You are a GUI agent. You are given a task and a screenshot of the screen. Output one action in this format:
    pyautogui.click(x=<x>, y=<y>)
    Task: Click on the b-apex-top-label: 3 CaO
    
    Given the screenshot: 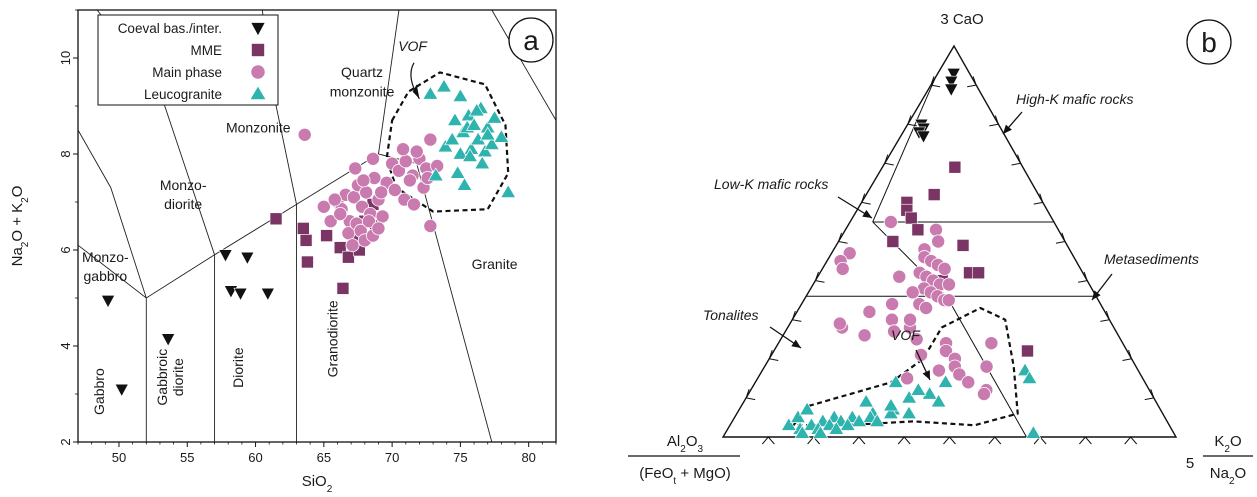 What is the action you would take?
    pyautogui.click(x=961, y=19)
    